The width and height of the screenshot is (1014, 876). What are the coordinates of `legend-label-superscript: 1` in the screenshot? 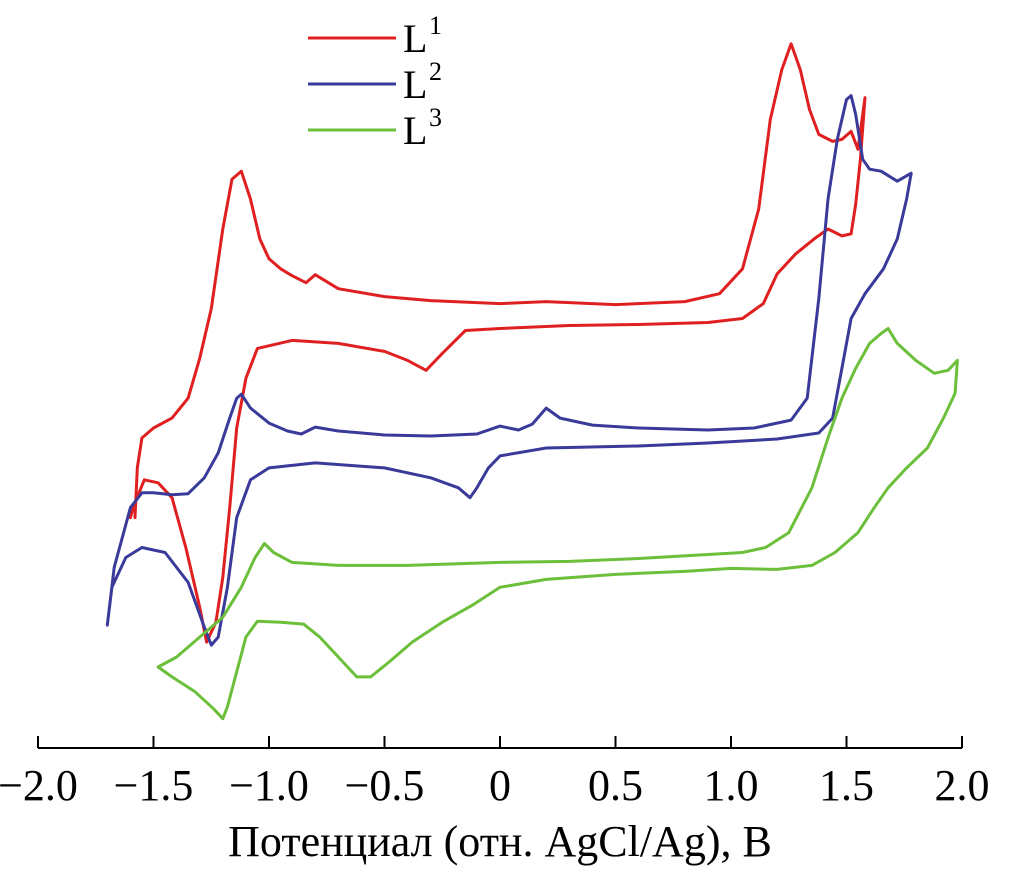 It's located at (435, 25).